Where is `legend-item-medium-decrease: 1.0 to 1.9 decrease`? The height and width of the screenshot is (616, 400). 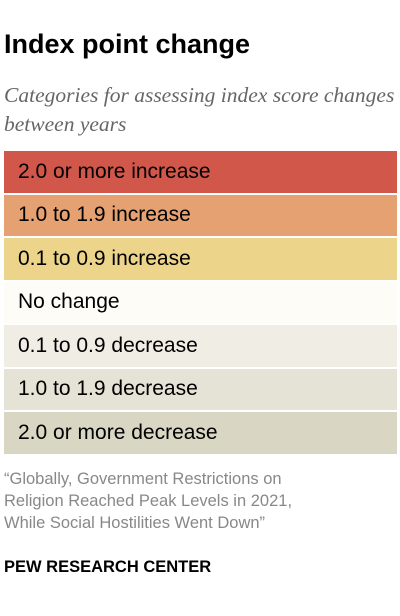 legend-item-medium-decrease: 1.0 to 1.9 decrease is located at coordinates (200, 389).